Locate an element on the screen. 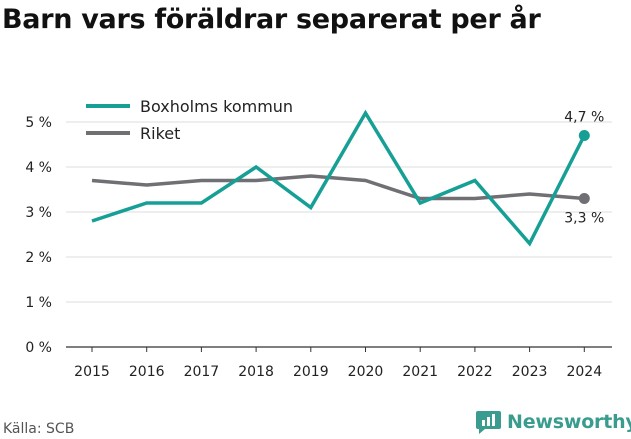  x-tick-label: 2018 is located at coordinates (256, 372).